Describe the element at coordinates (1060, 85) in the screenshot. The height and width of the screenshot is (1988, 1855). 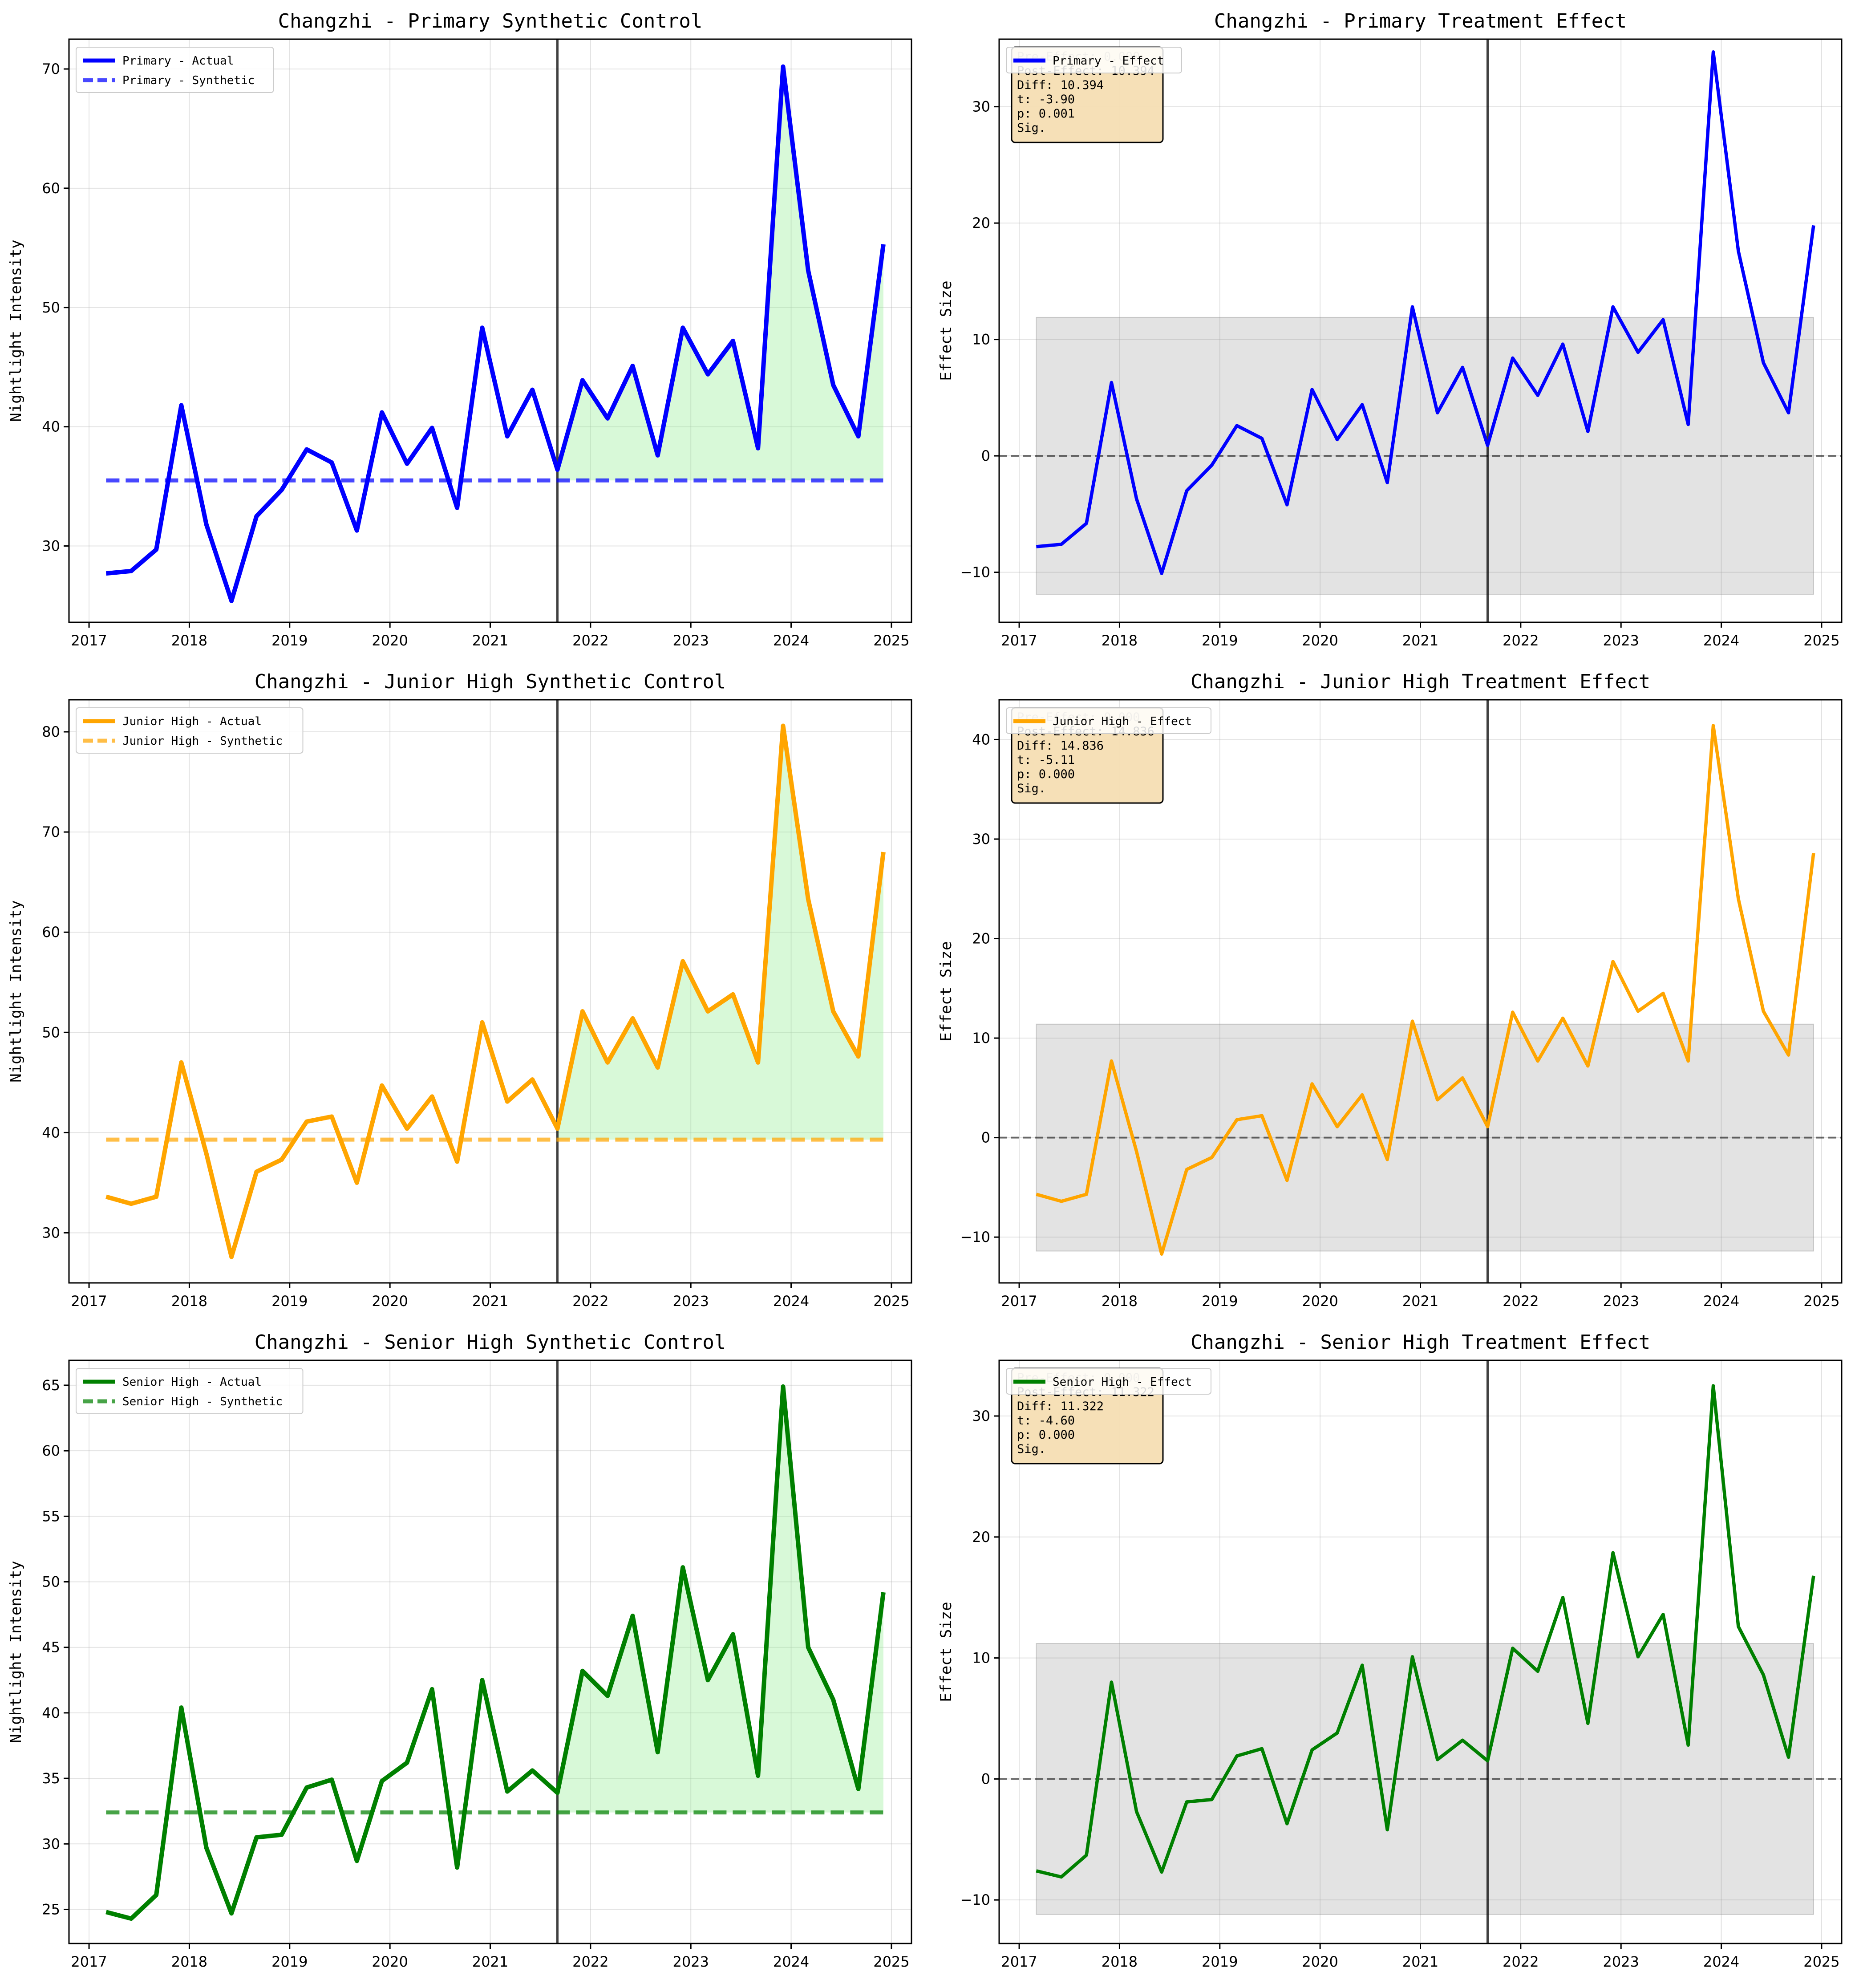
I see `stats-line: Diff: 10.394` at that location.